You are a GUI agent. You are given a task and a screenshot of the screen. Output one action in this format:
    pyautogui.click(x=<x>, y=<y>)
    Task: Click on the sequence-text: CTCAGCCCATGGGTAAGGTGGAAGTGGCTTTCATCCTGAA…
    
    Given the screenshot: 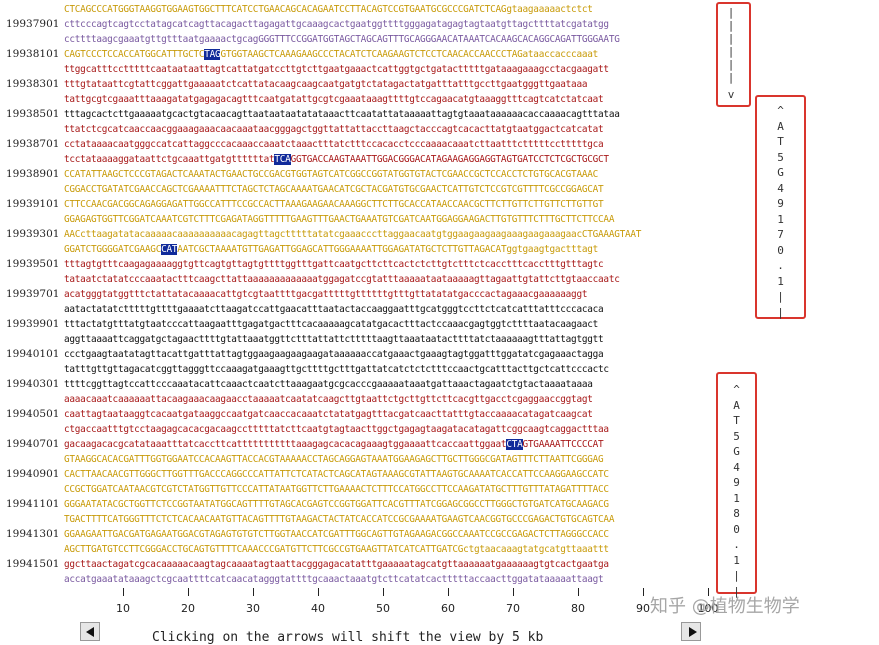 What is the action you would take?
    pyautogui.click(x=328, y=9)
    